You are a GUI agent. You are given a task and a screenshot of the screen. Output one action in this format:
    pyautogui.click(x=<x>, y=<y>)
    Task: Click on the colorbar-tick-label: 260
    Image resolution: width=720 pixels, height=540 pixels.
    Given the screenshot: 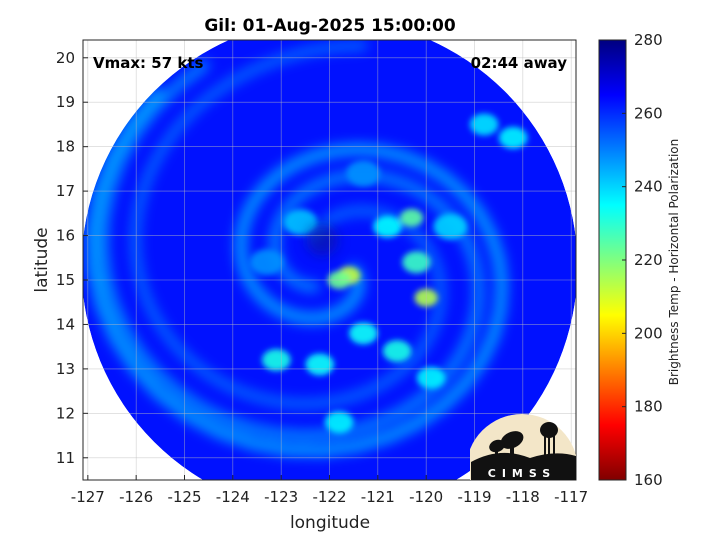 What is the action you would take?
    pyautogui.click(x=648, y=113)
    